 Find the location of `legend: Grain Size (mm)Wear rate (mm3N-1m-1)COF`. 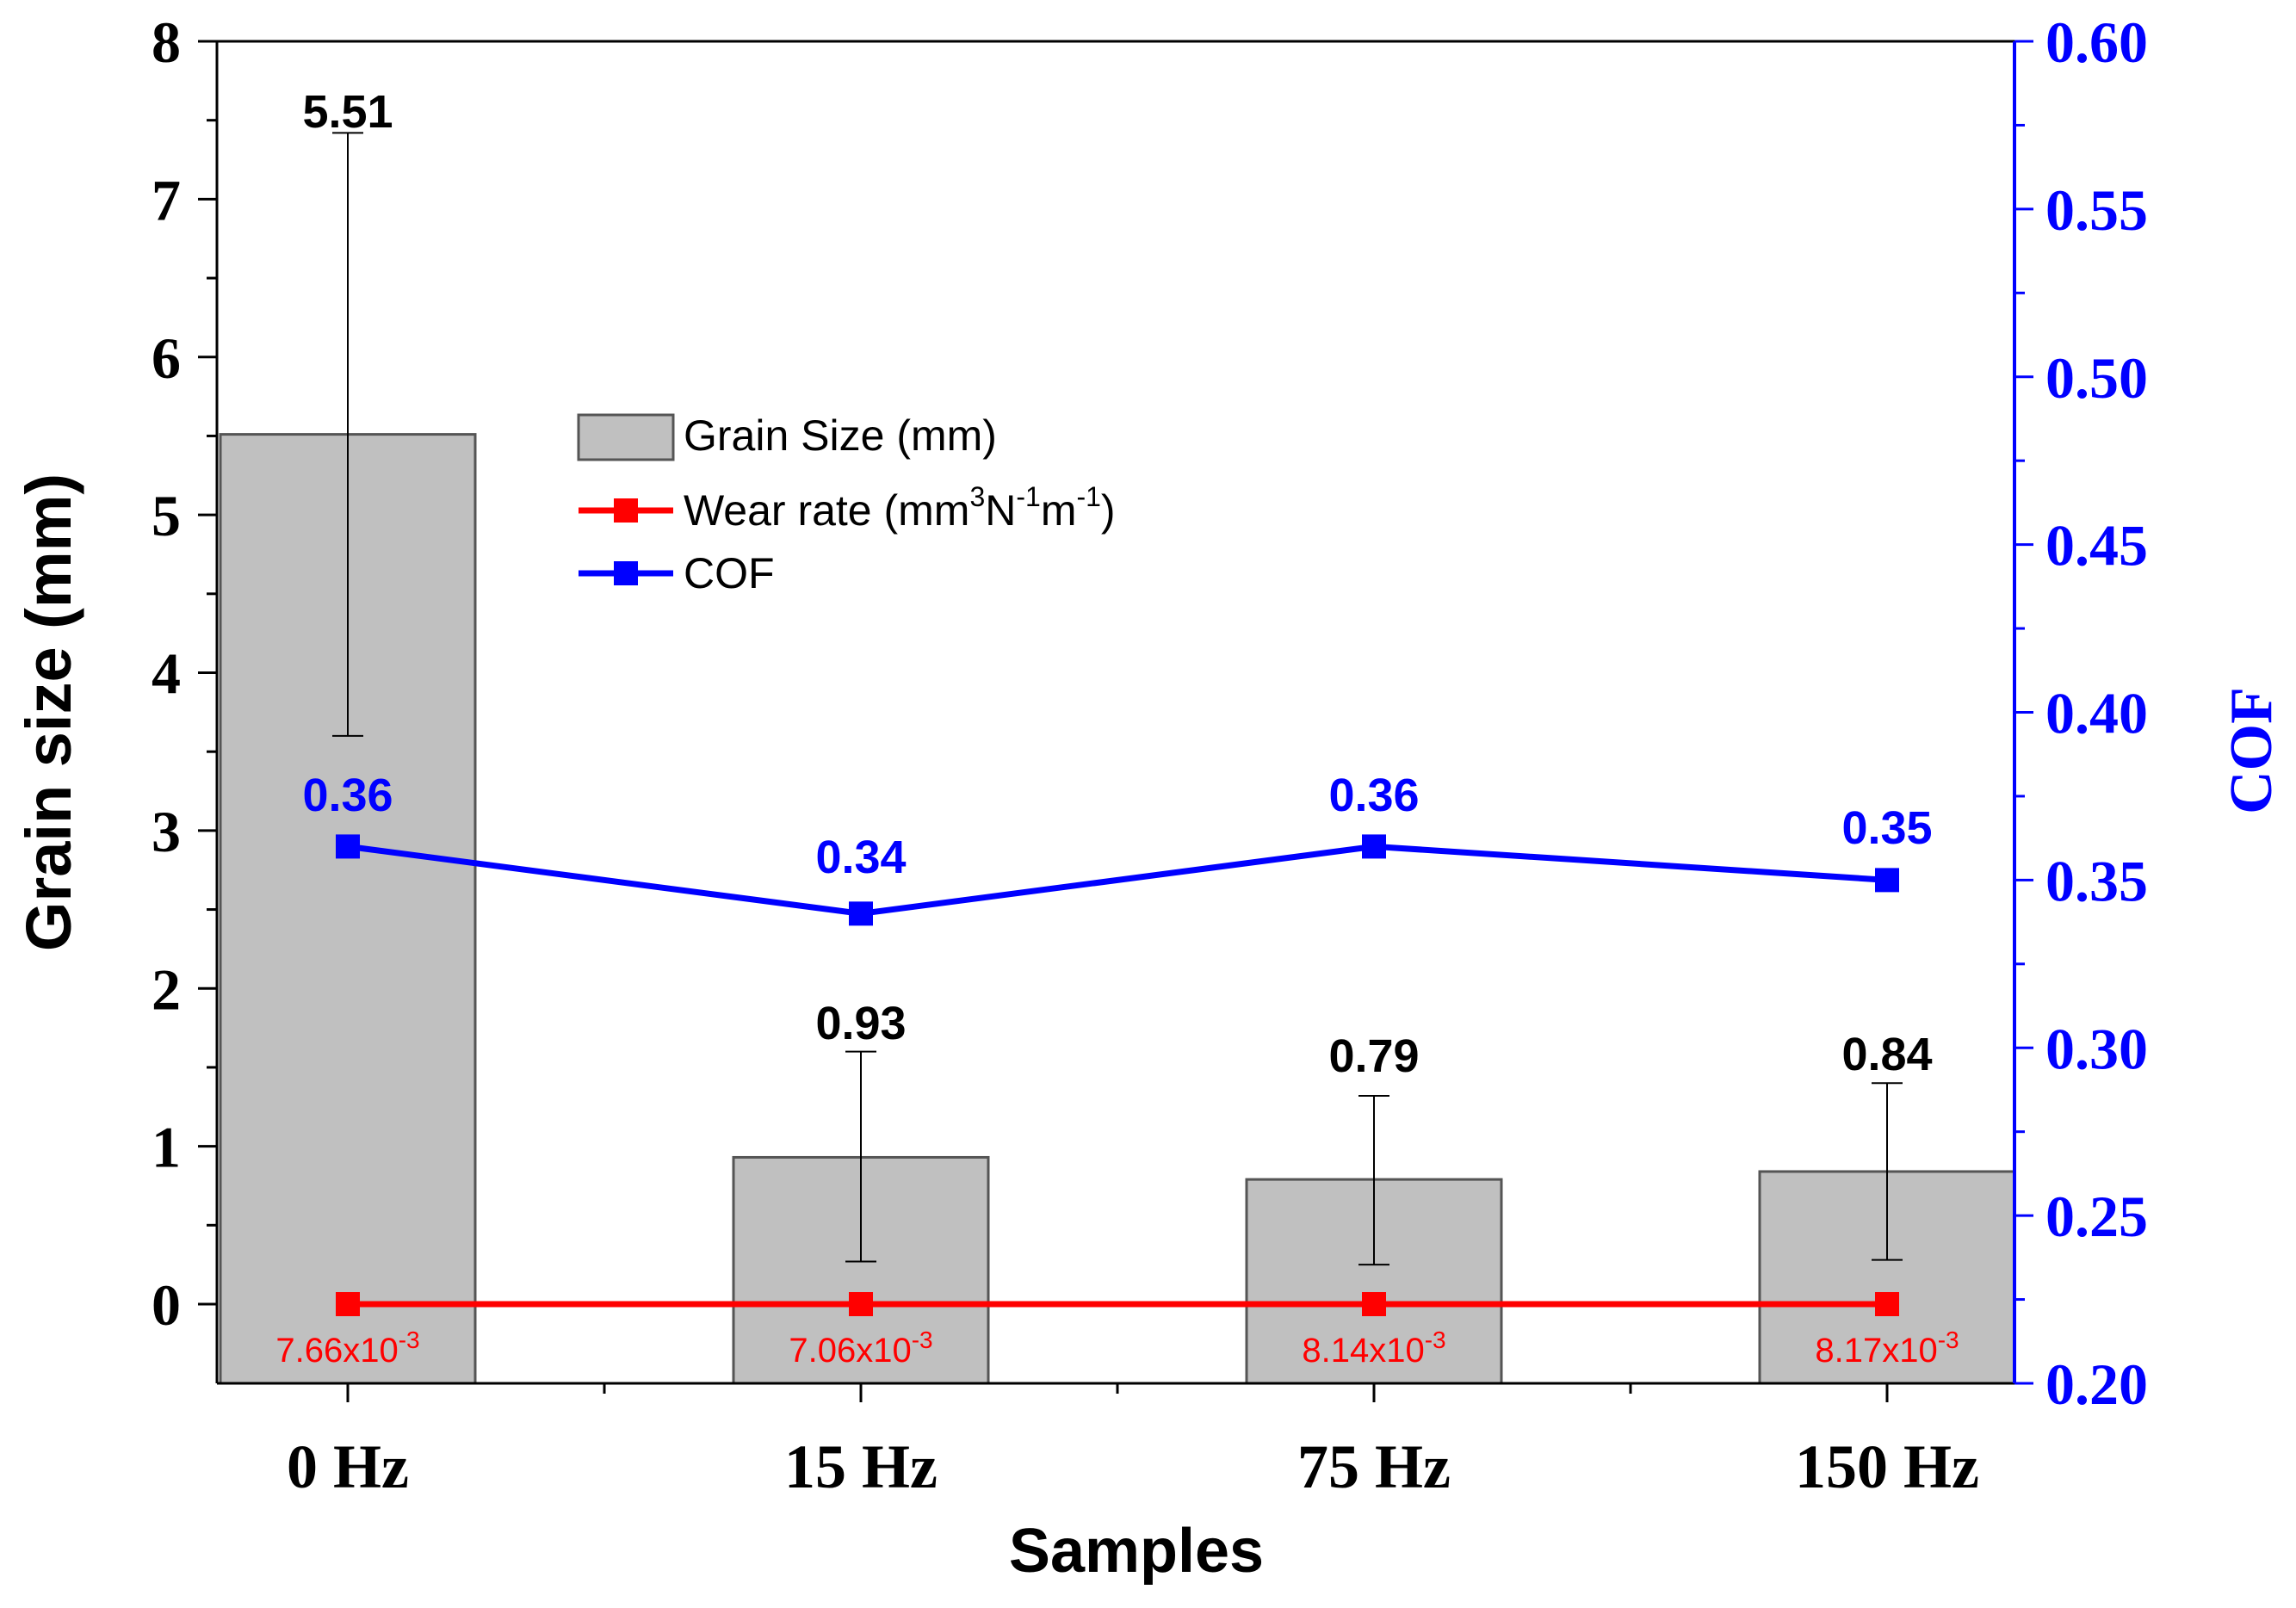

legend: Grain Size (mm)Wear rate (mm3N-1m-1)COF is located at coordinates (846, 504).